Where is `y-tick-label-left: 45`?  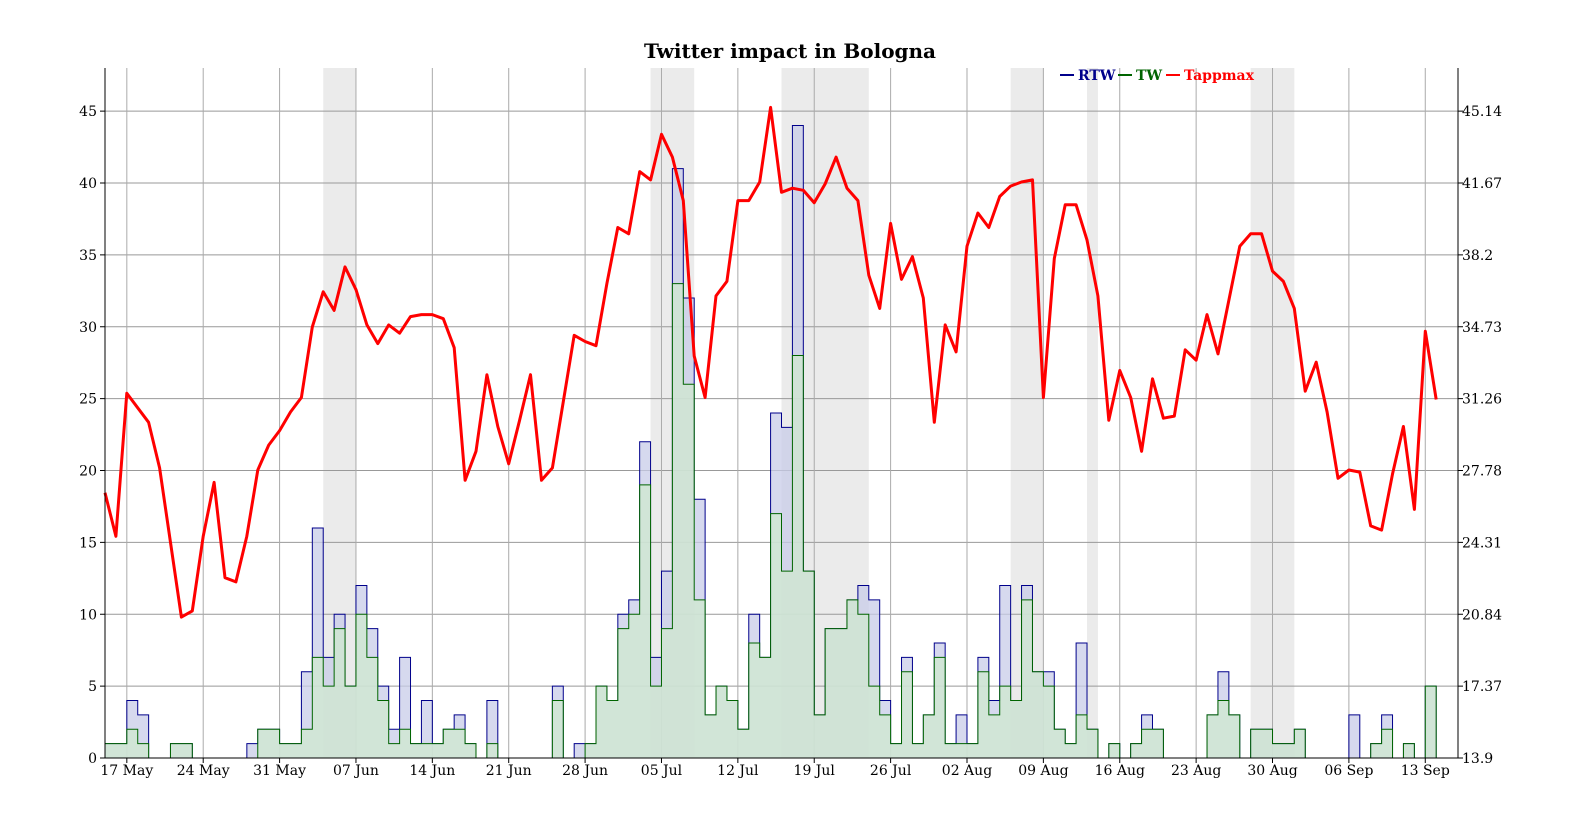
y-tick-label-left: 45 is located at coordinates (88, 112).